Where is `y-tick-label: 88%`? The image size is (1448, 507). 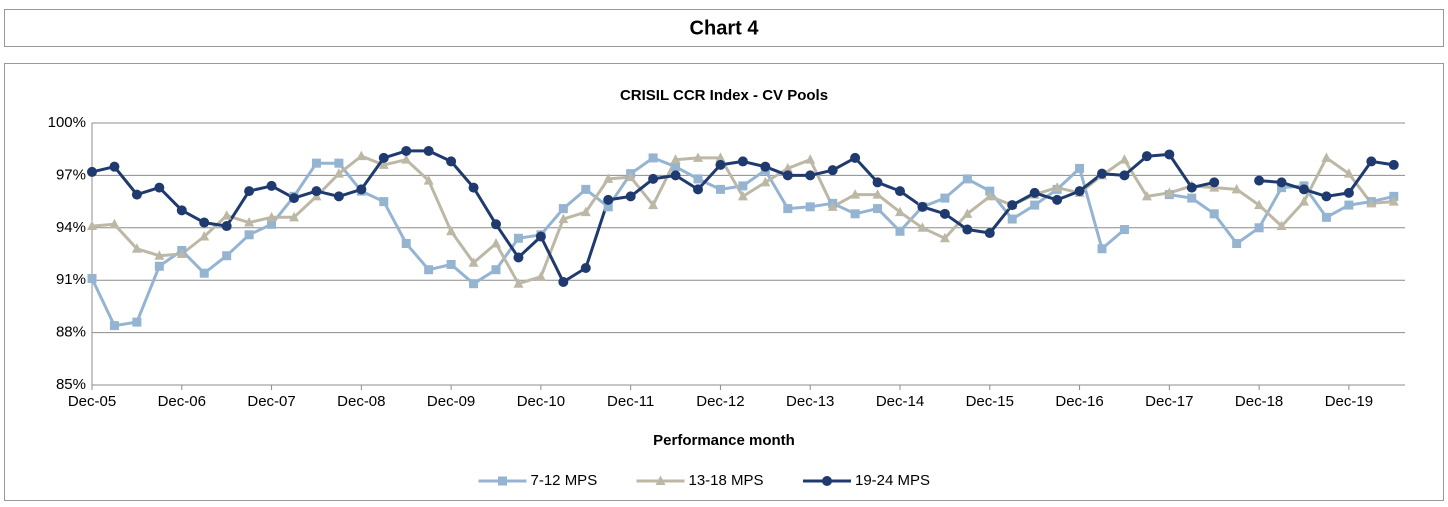 y-tick-label: 88% is located at coordinates (71, 332).